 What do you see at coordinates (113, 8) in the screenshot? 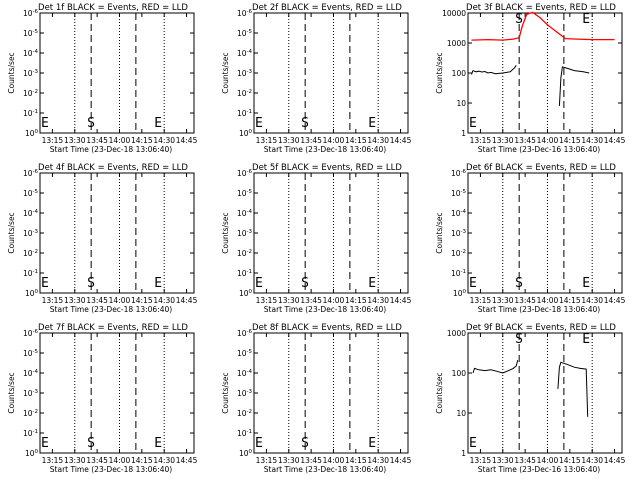
I see `panel-title: Det 1f BLACK = Events, RED = LLD` at bounding box center [113, 8].